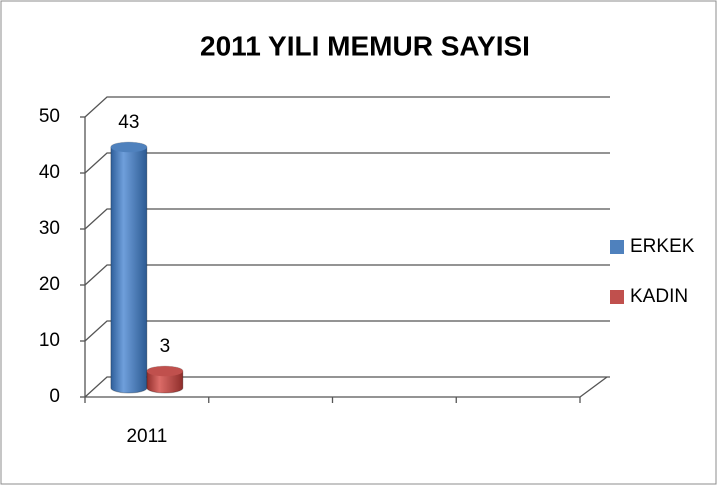 The image size is (717, 485). I want to click on y-tick-label: 30, so click(49, 228).